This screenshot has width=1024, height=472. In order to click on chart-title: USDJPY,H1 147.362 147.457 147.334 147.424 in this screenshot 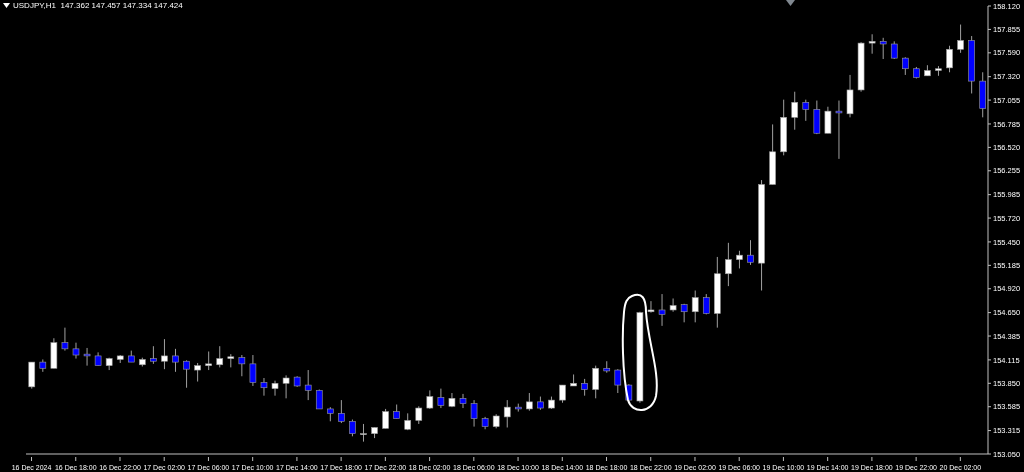, I will do `click(98, 5)`.